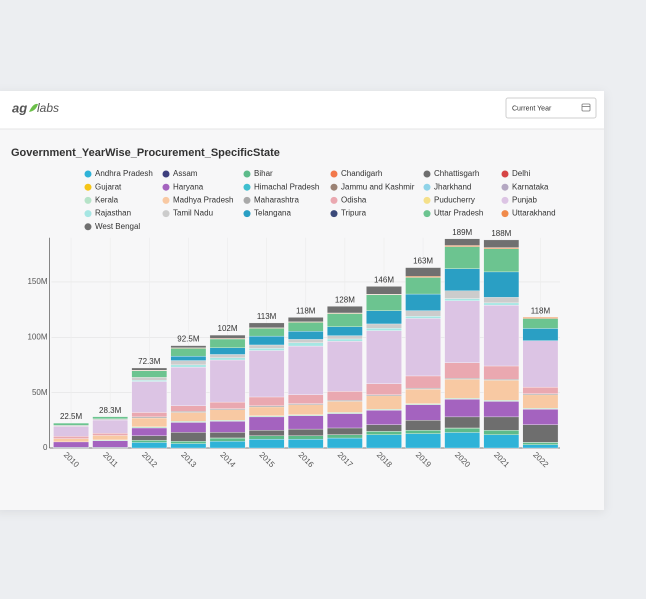 This screenshot has width=646, height=599. I want to click on total-label: 113M, so click(267, 316).